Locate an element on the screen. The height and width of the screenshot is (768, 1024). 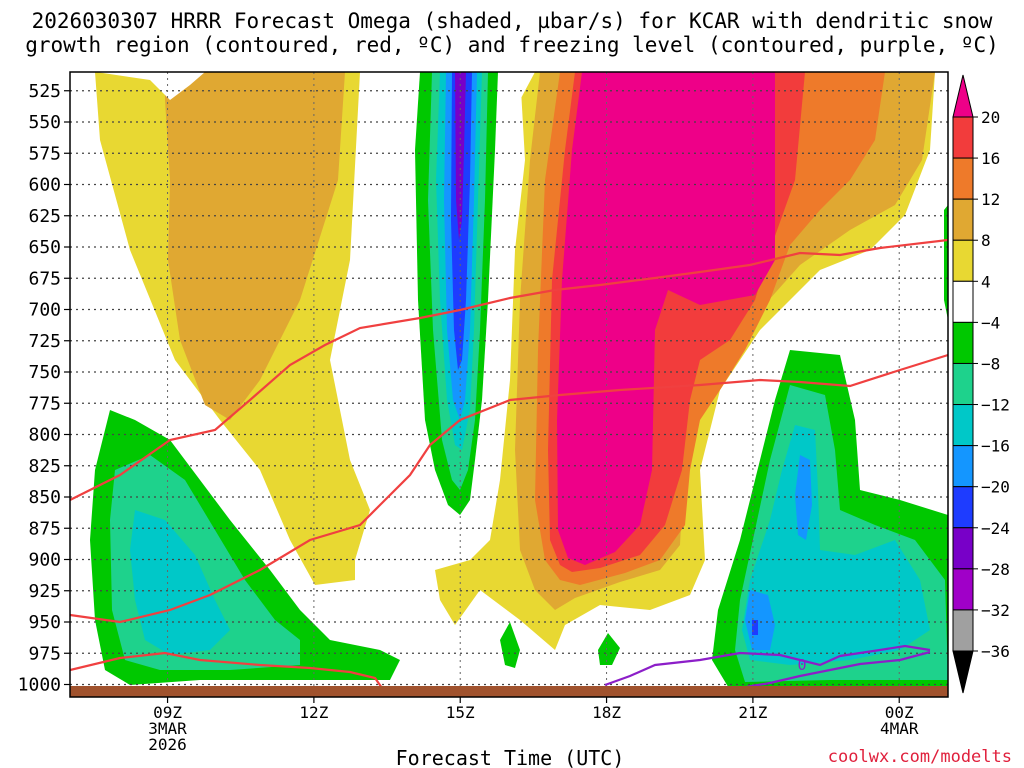
colorbar-label-5: −4 is located at coordinates (990, 322).